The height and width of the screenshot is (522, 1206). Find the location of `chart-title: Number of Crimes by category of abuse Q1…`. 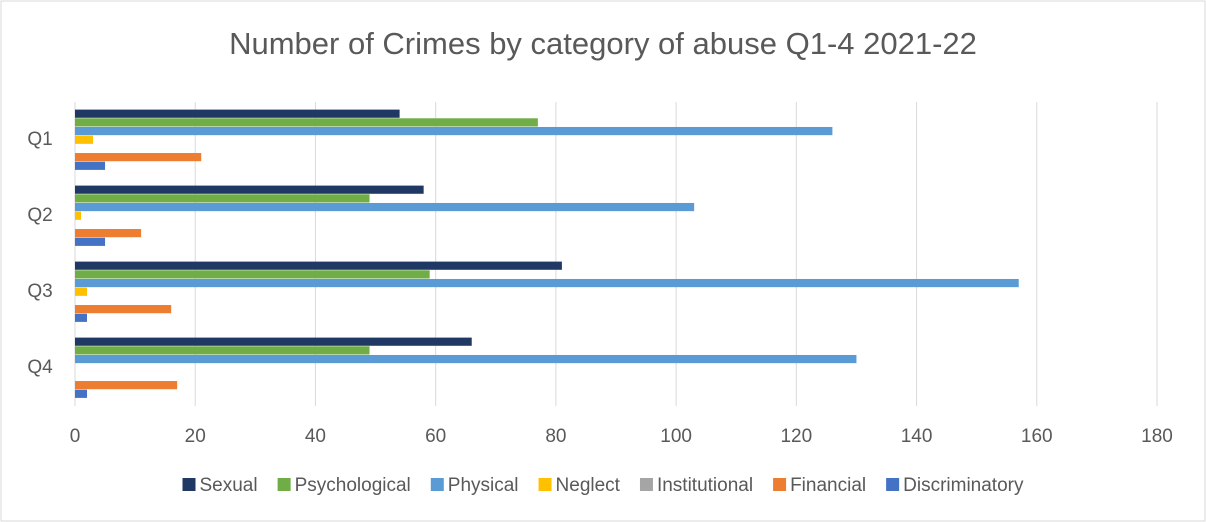

chart-title: Number of Crimes by category of abuse Q1… is located at coordinates (603, 43).